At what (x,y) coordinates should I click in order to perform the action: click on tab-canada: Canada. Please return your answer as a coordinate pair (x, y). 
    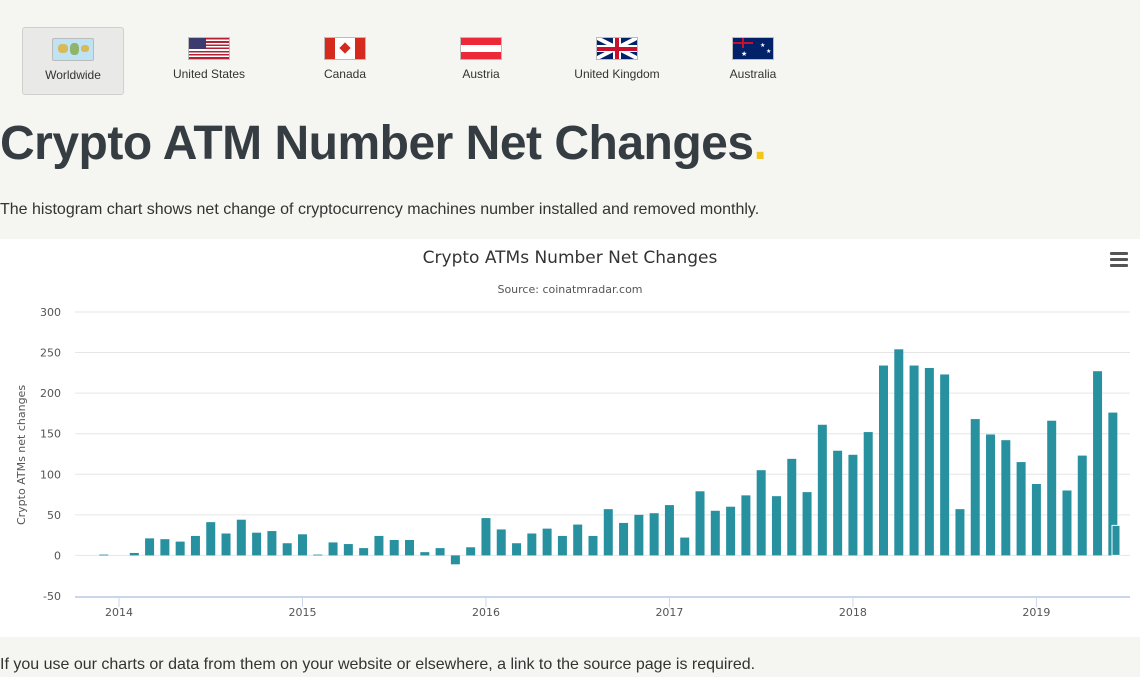
    Looking at the image, I should click on (345, 61).